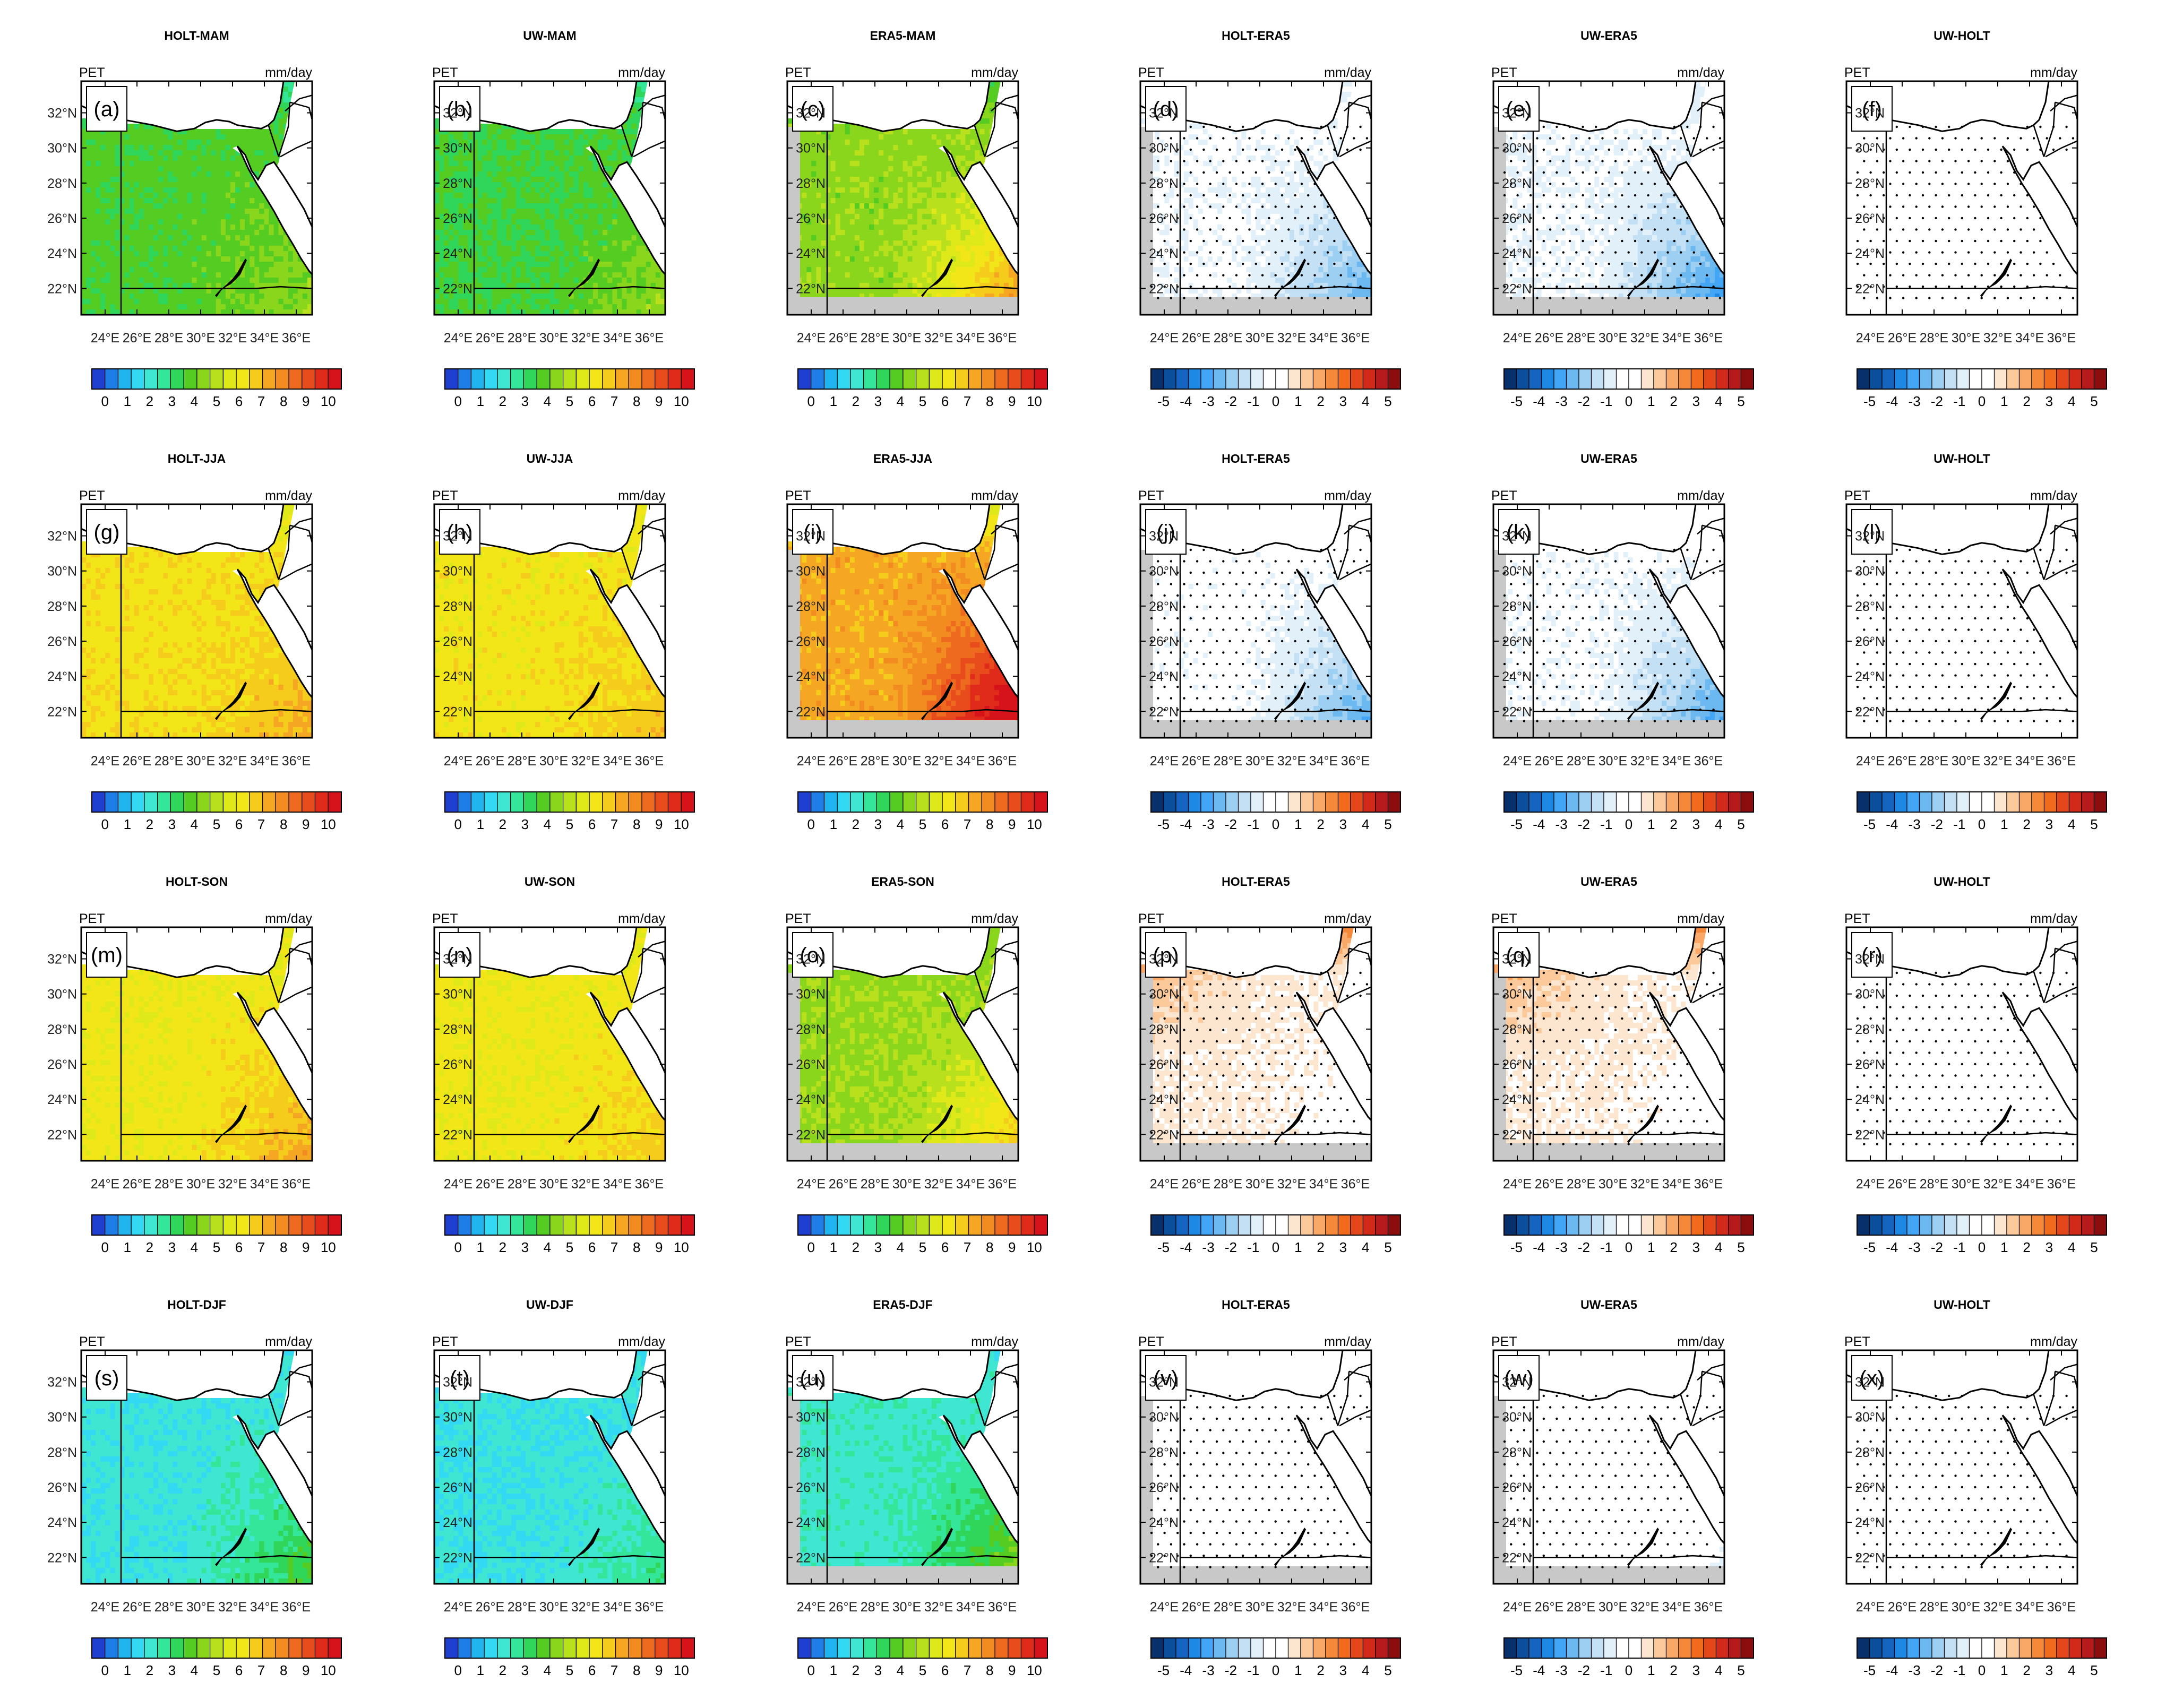 This screenshot has height=1708, width=2157. What do you see at coordinates (614, 401) in the screenshot?
I see `colorbar-label: 7` at bounding box center [614, 401].